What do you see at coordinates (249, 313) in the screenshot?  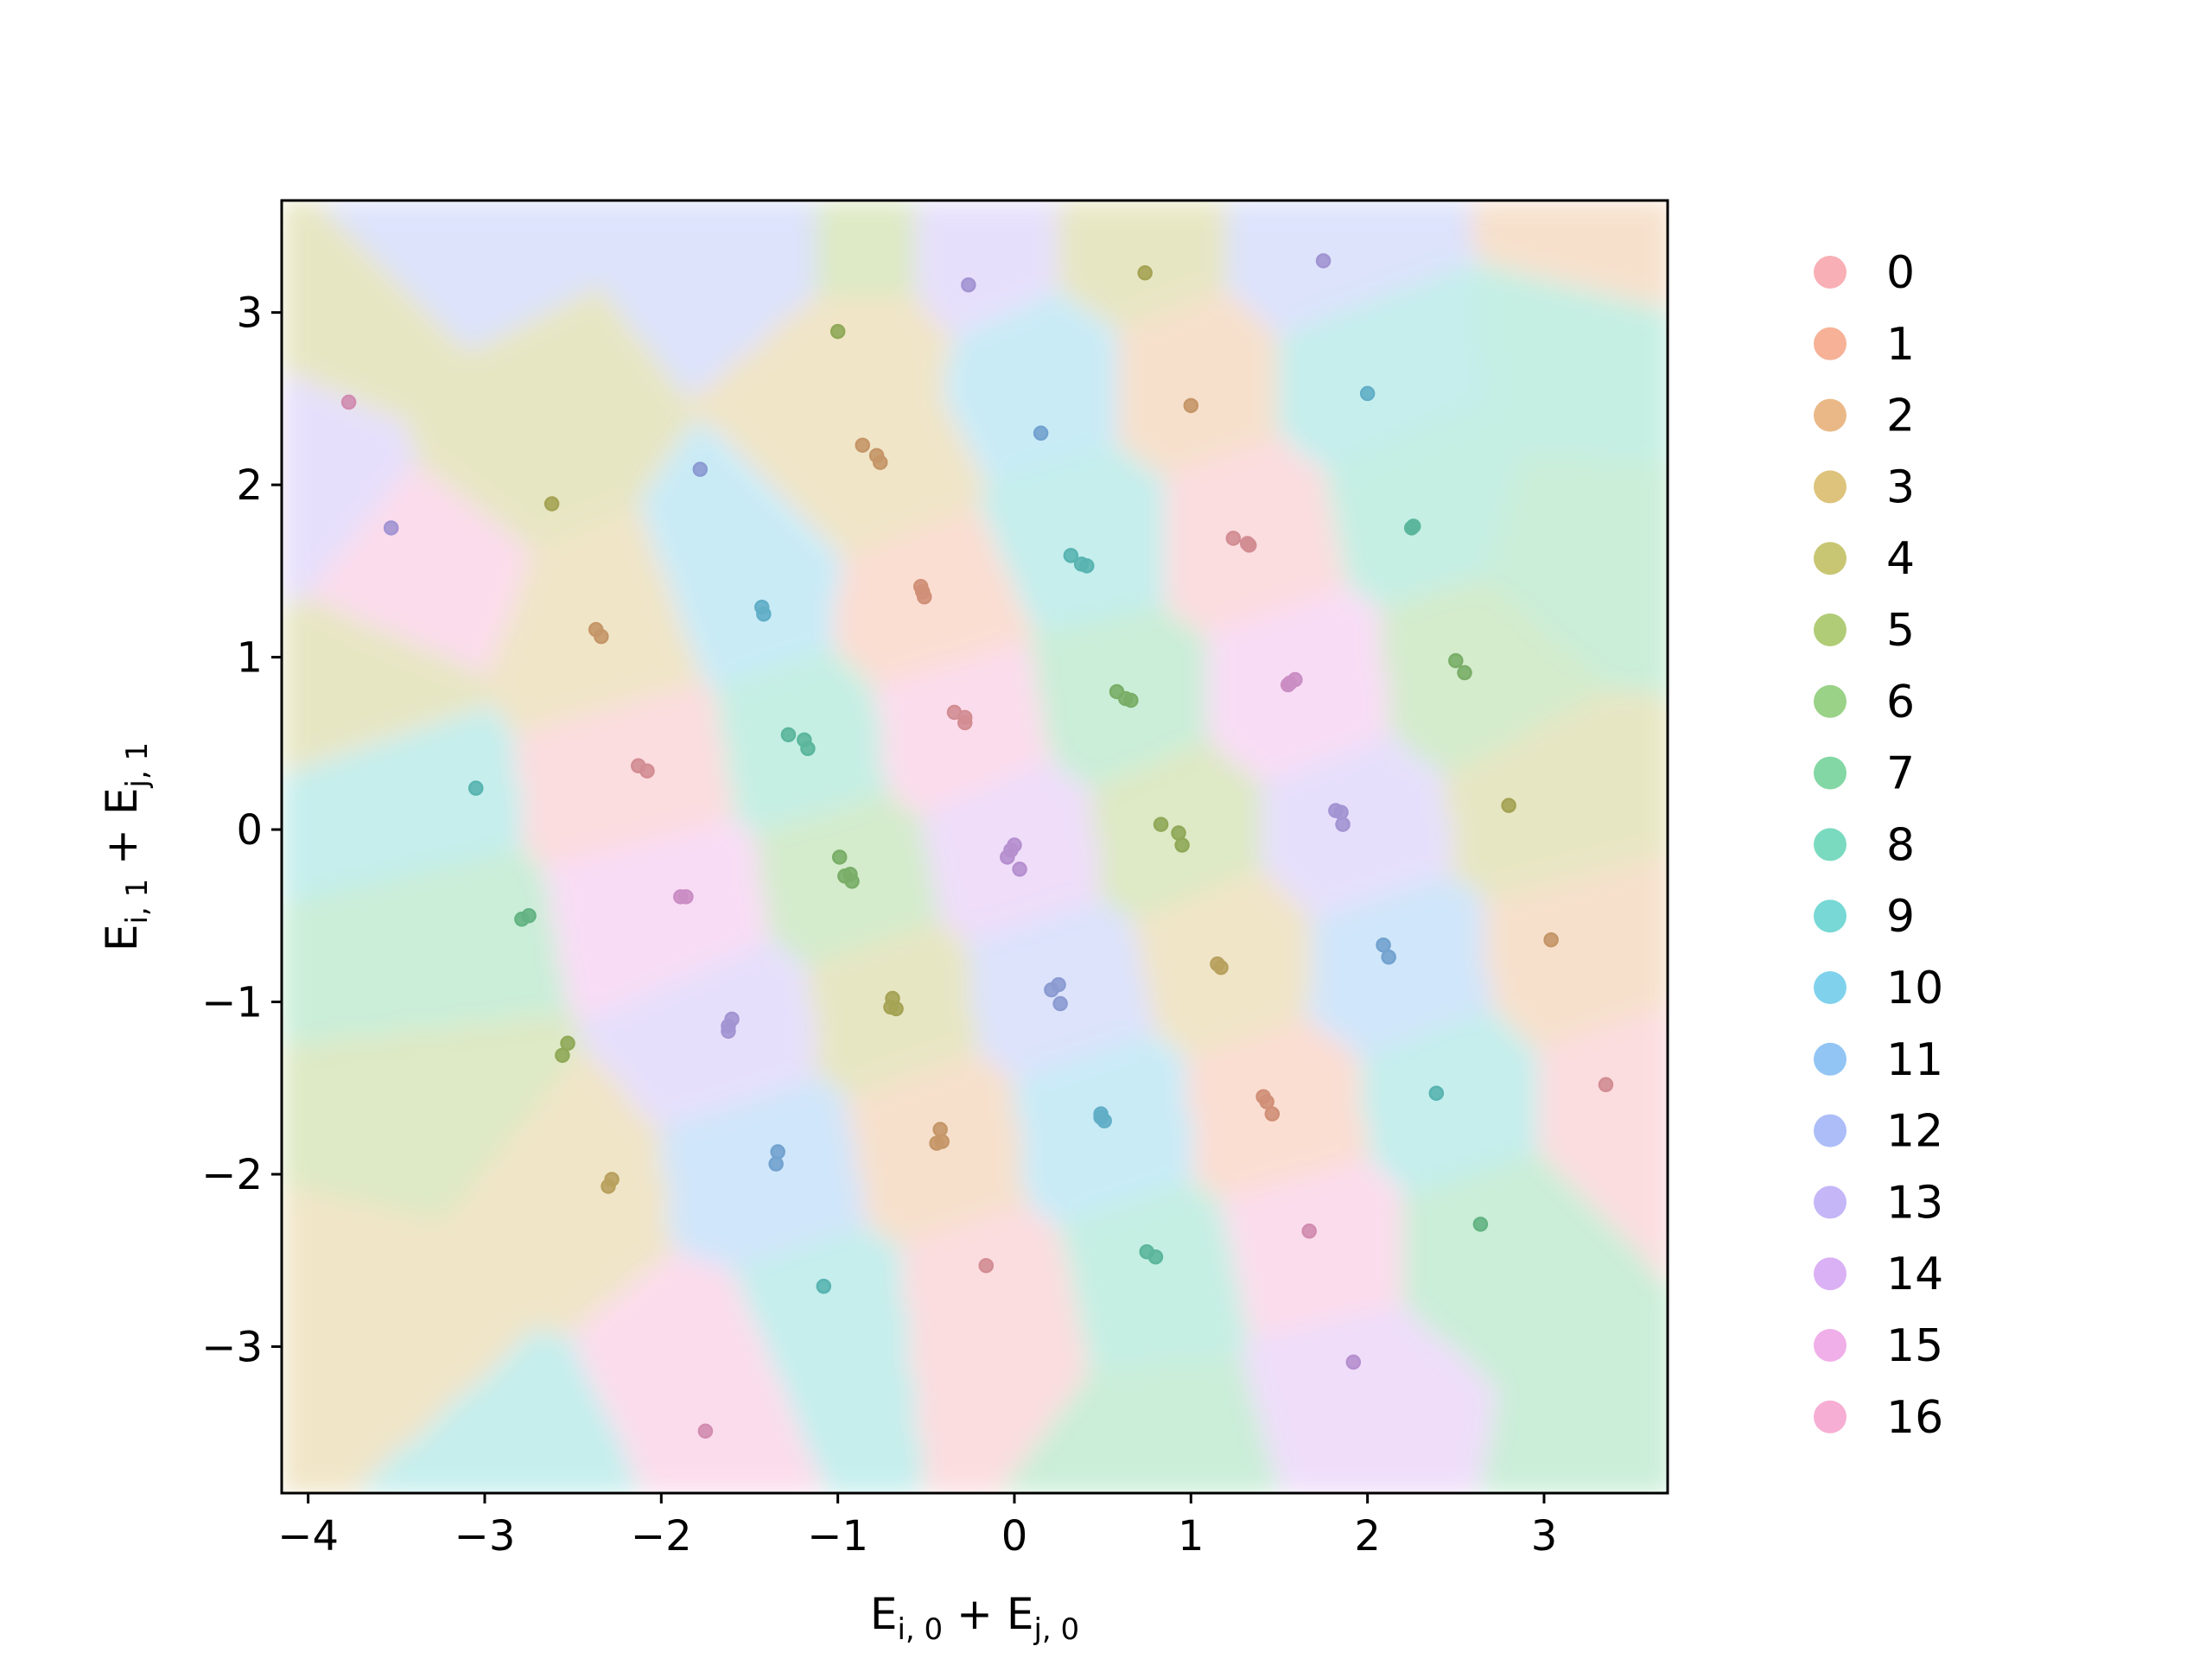 I see `y-tick-label: 3` at bounding box center [249, 313].